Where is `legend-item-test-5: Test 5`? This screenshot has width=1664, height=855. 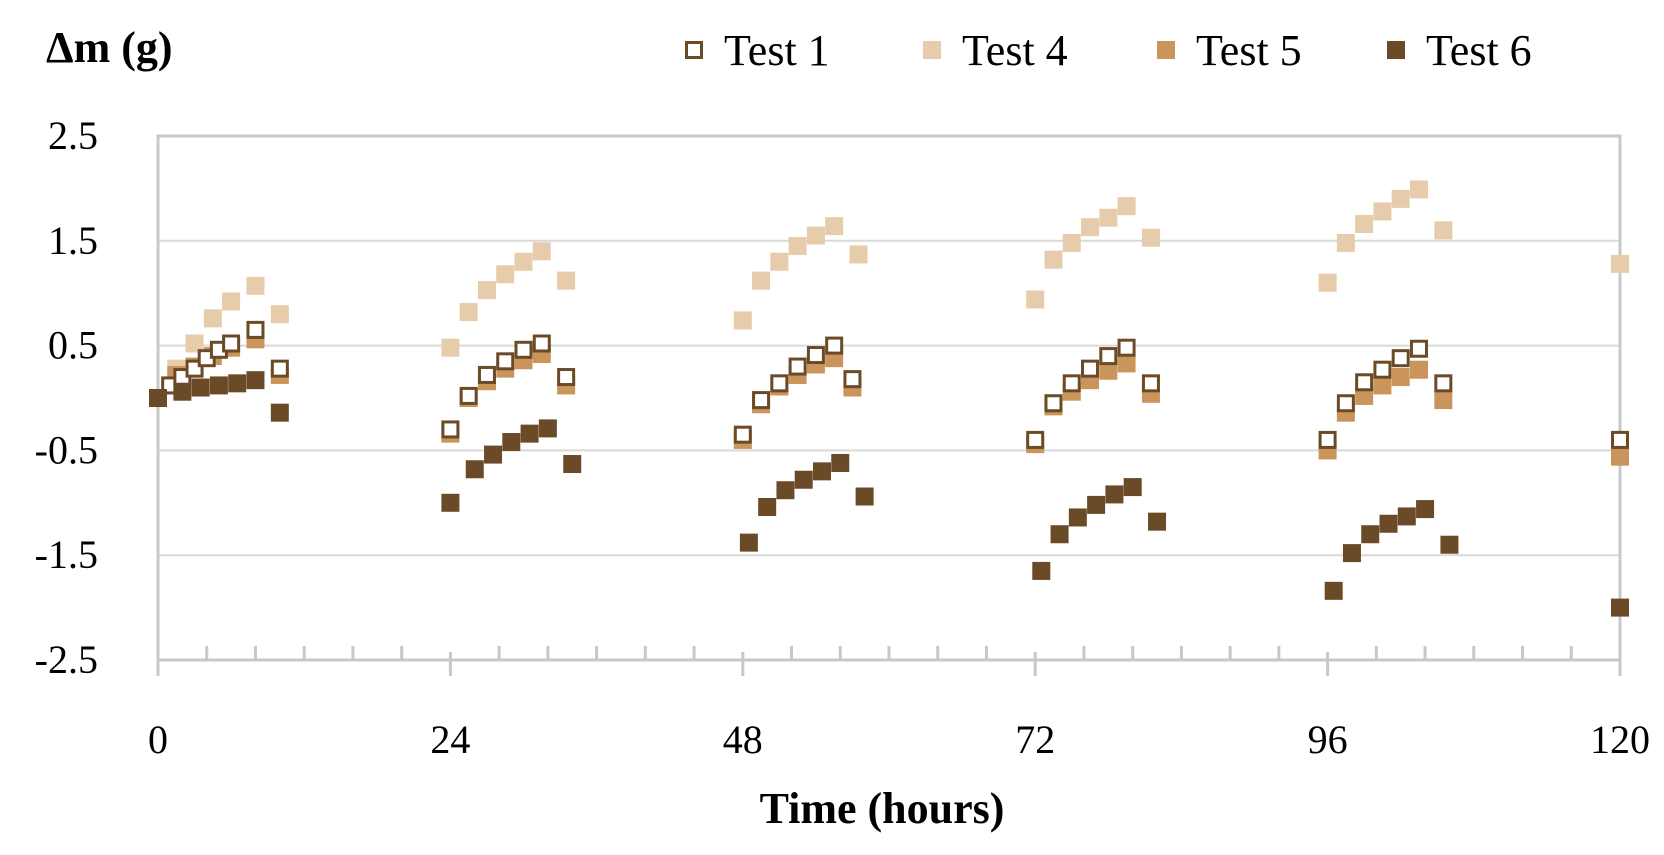 legend-item-test-5: Test 5 is located at coordinates (1229, 50).